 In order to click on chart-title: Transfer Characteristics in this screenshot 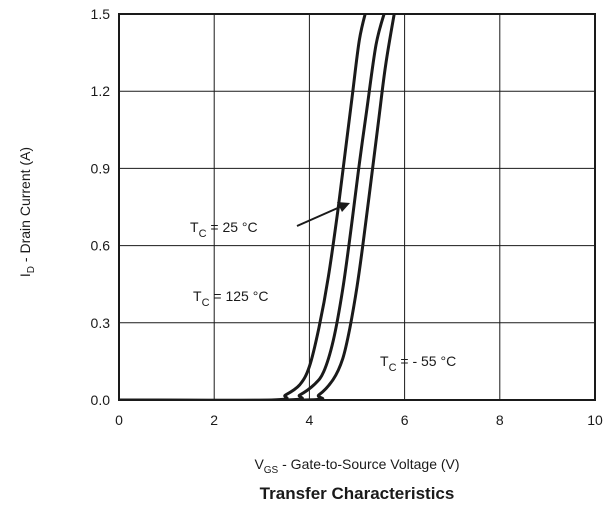, I will do `click(357, 493)`.